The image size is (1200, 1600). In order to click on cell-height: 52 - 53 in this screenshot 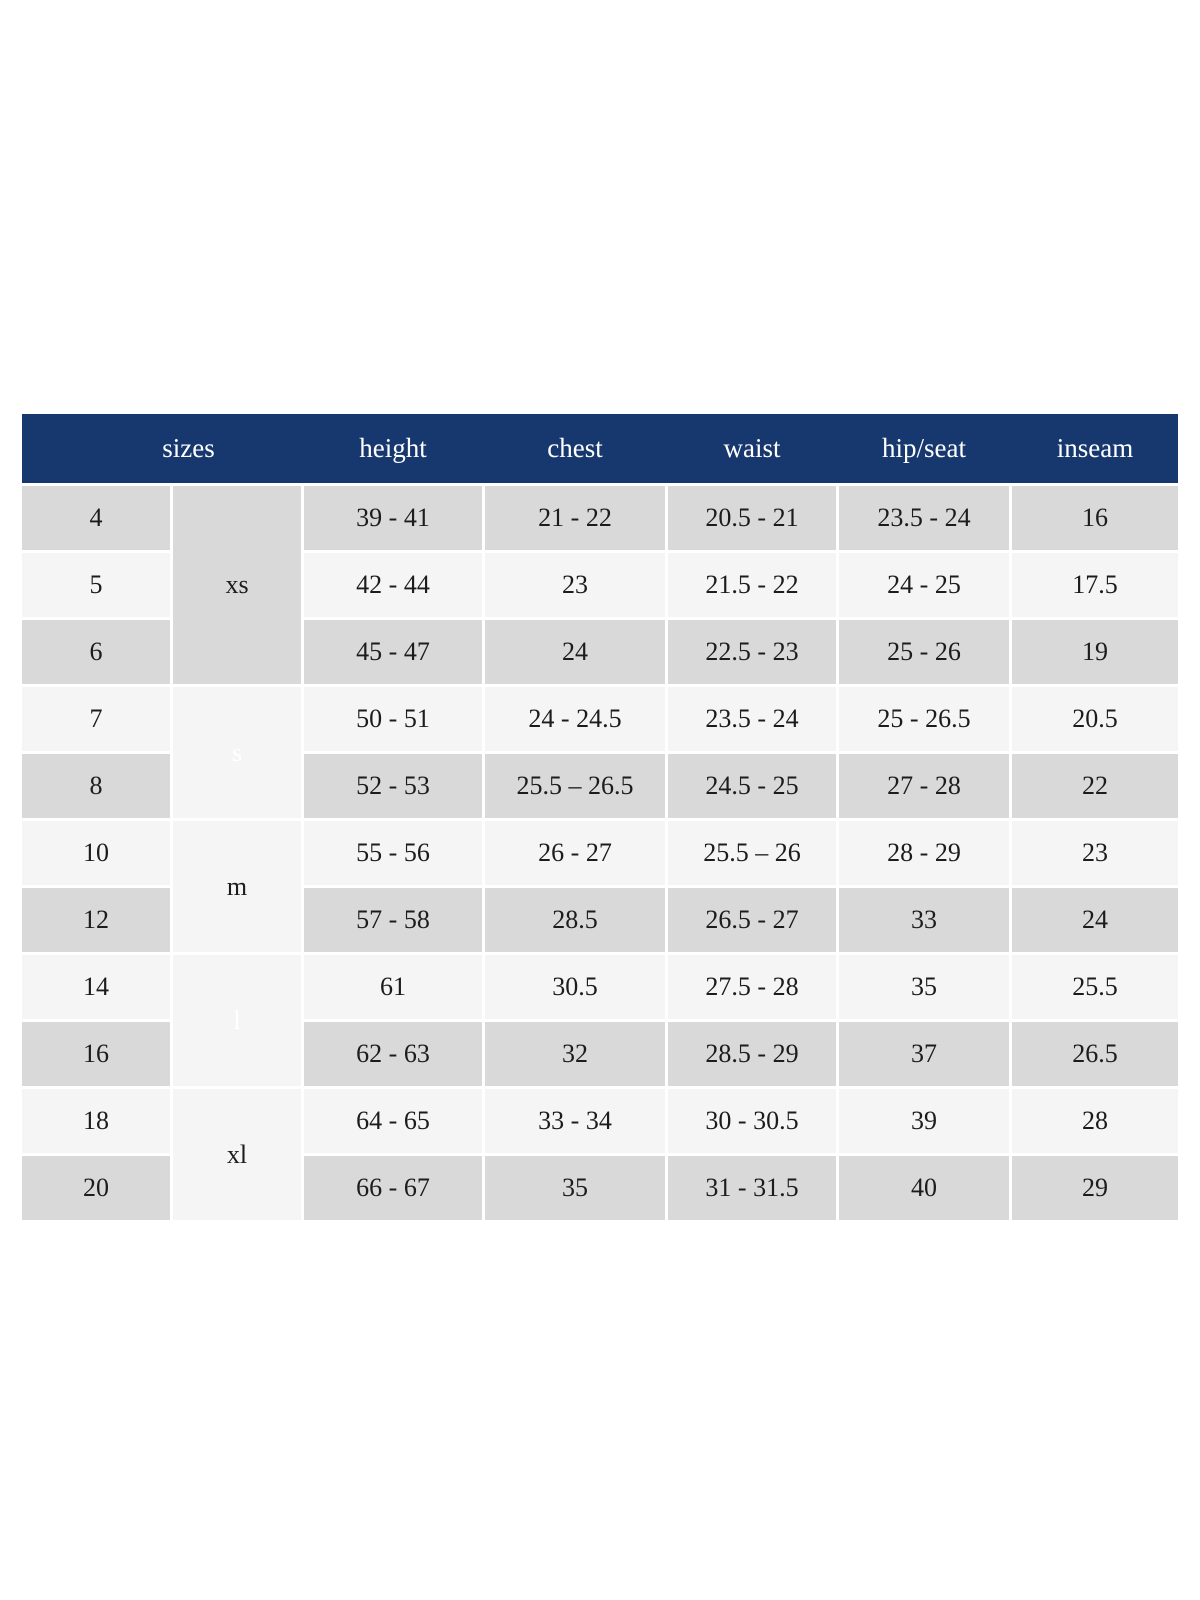, I will do `click(393, 786)`.